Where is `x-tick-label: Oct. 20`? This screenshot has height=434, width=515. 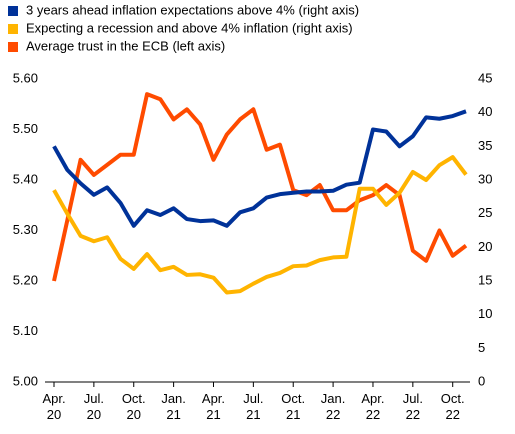
x-tick-label: Oct. 20 is located at coordinates (133, 406).